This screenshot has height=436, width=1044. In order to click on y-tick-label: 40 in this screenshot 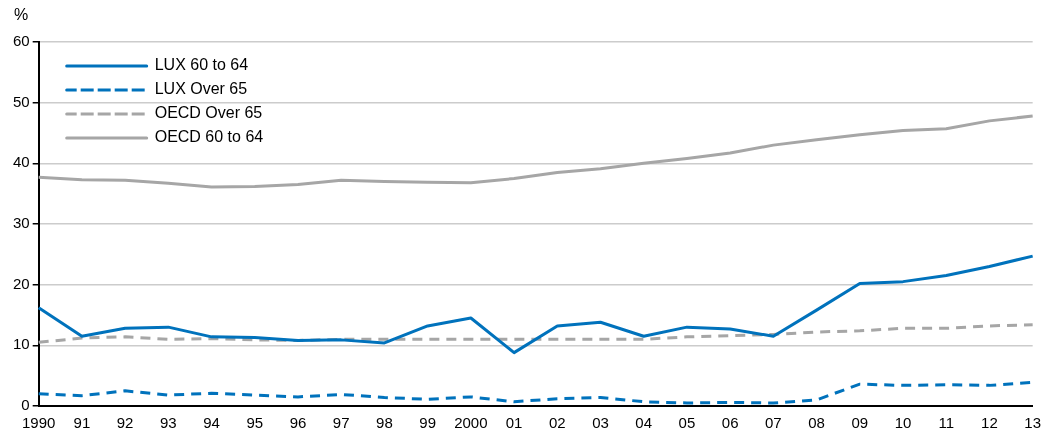, I will do `click(21, 162)`.